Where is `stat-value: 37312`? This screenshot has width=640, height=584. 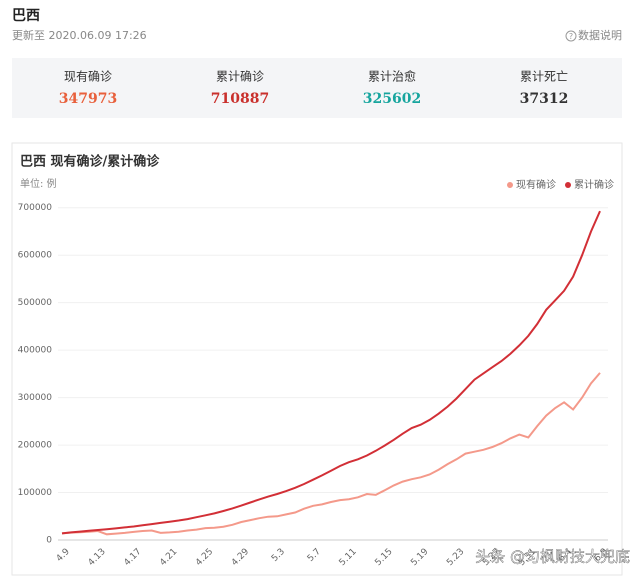 stat-value: 37312 is located at coordinates (544, 99).